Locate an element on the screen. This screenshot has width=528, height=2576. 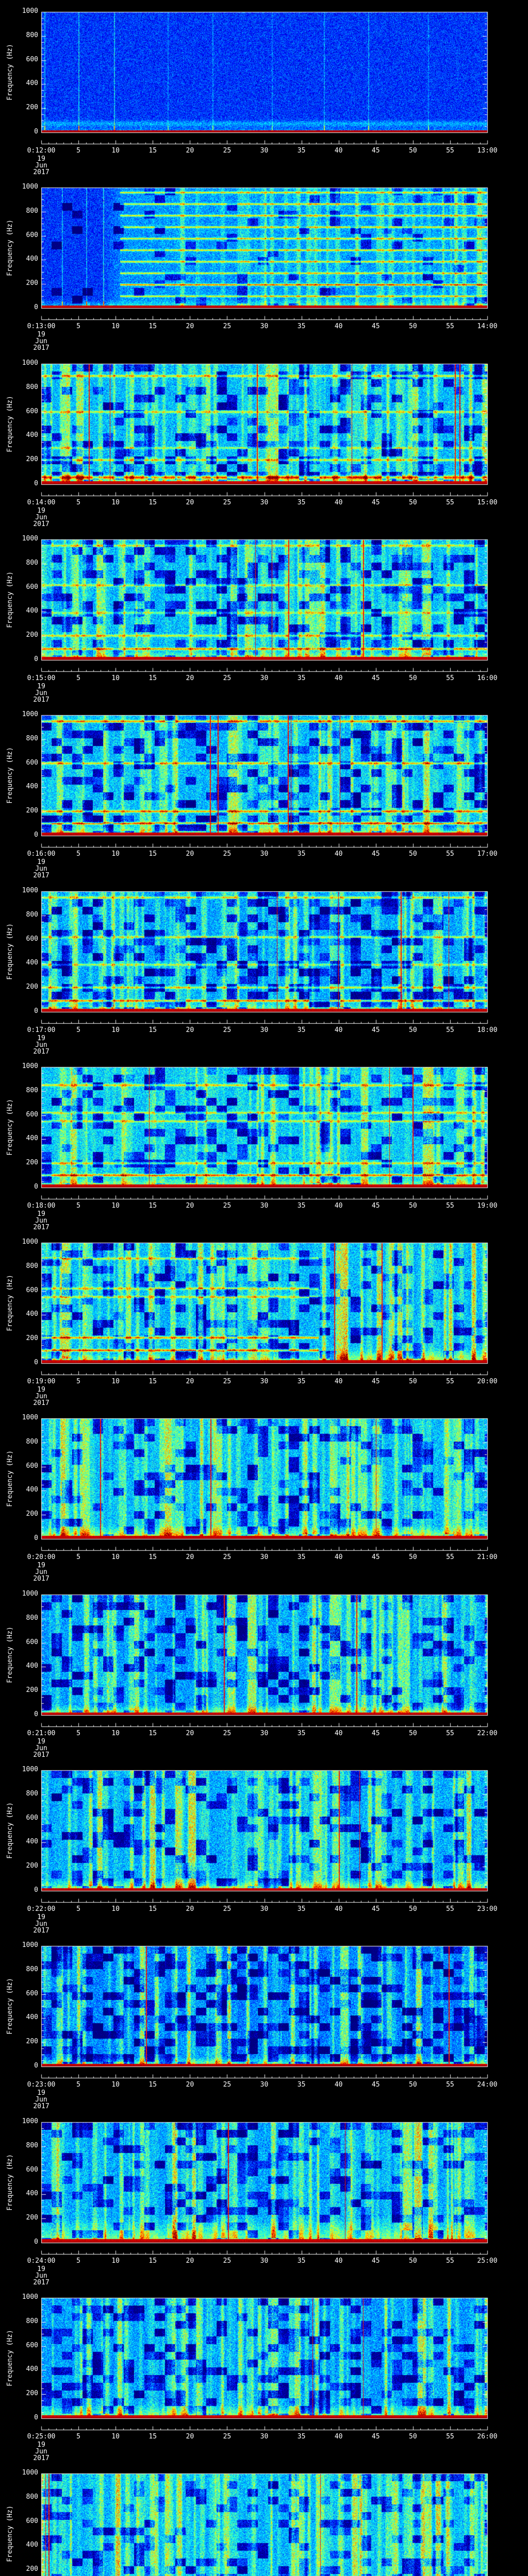
x-end-time-label: 20:00 is located at coordinates (487, 1381).